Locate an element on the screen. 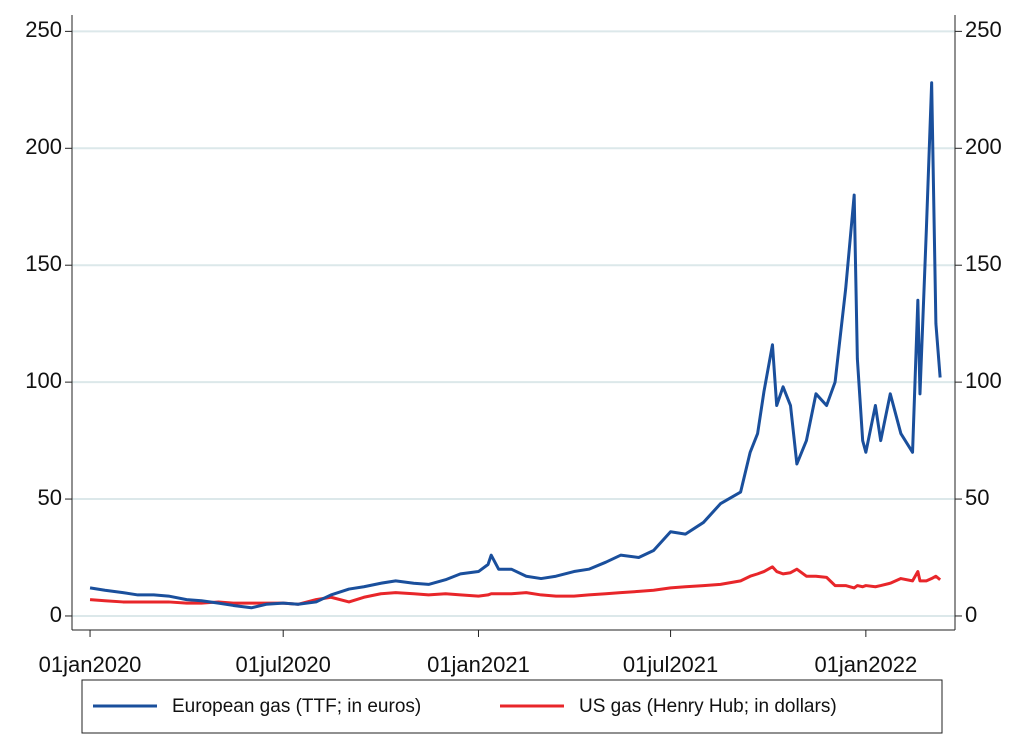 The height and width of the screenshot is (740, 1026). legend-label: European gas (TTF; in euros) is located at coordinates (296, 706).